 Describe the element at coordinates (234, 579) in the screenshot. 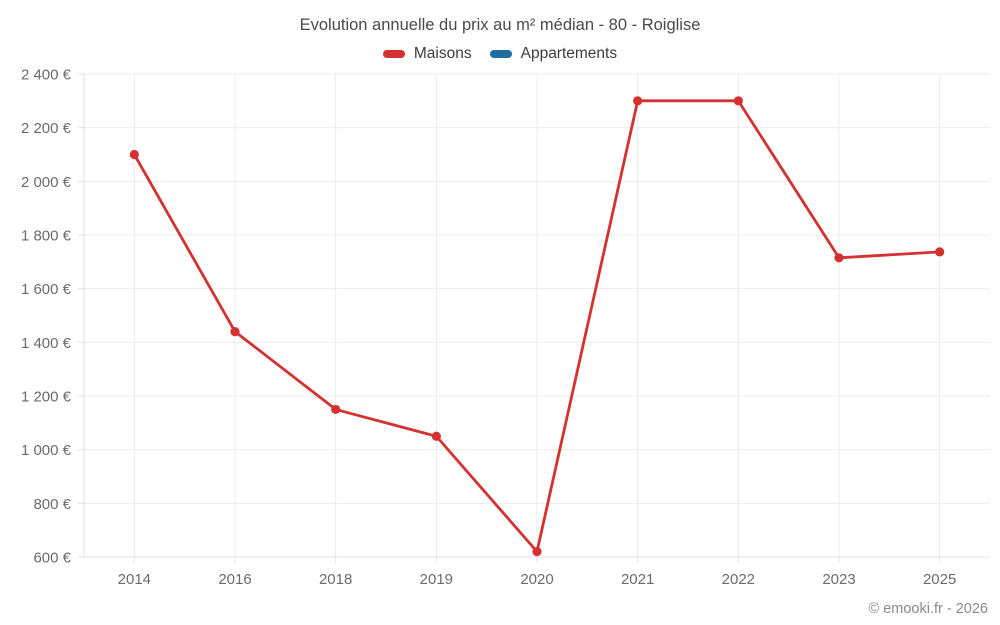

I see `x-tick-label: 2016` at that location.